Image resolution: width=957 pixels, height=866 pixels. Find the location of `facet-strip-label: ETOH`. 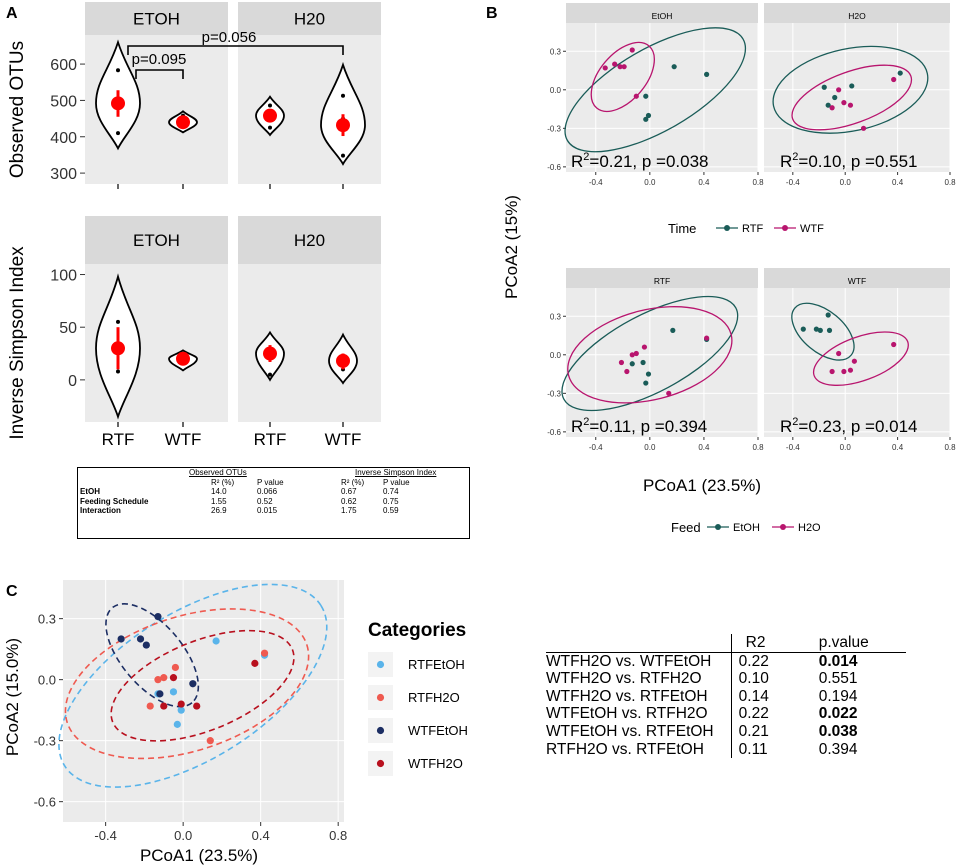

facet-strip-label: ETOH is located at coordinates (156, 240).